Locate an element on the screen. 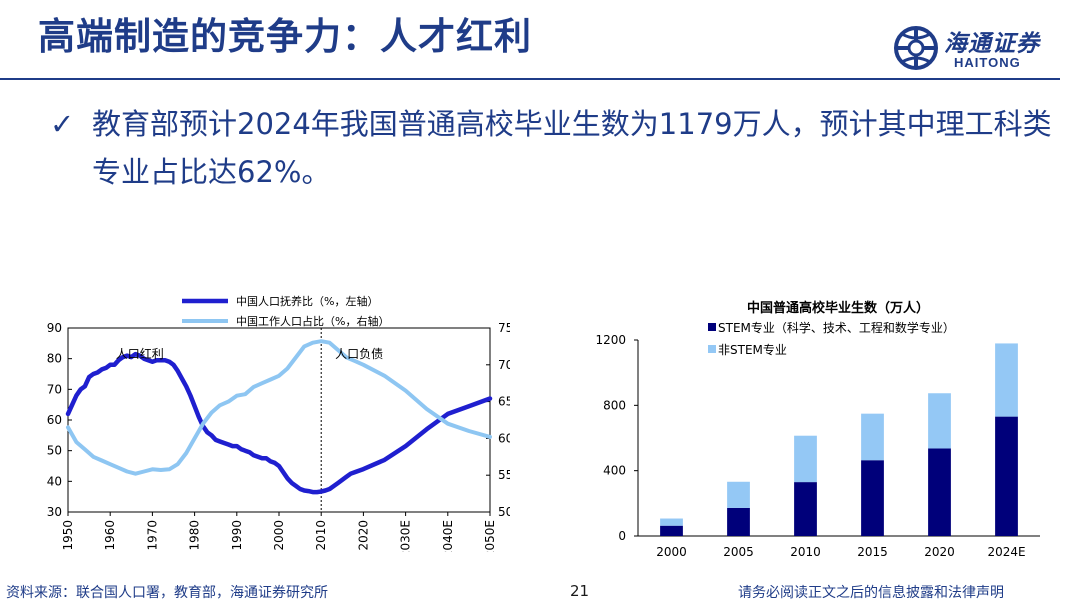 The width and height of the screenshot is (1080, 606). legend-label: 中国工作人口占比（%，右轴） is located at coordinates (312, 321).